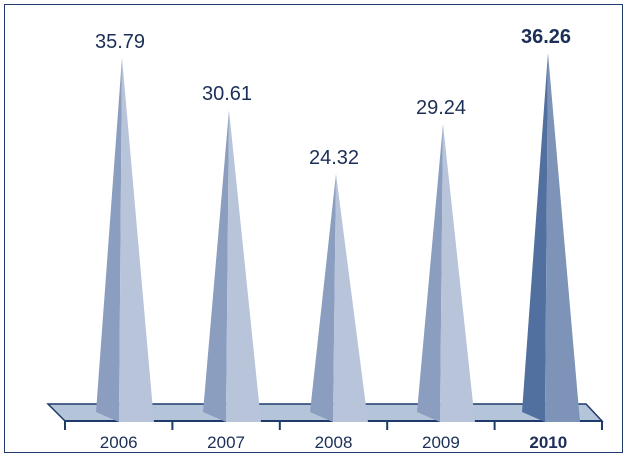 The height and width of the screenshot is (457, 629). I want to click on value-label-2007: 30.61, so click(227, 94).